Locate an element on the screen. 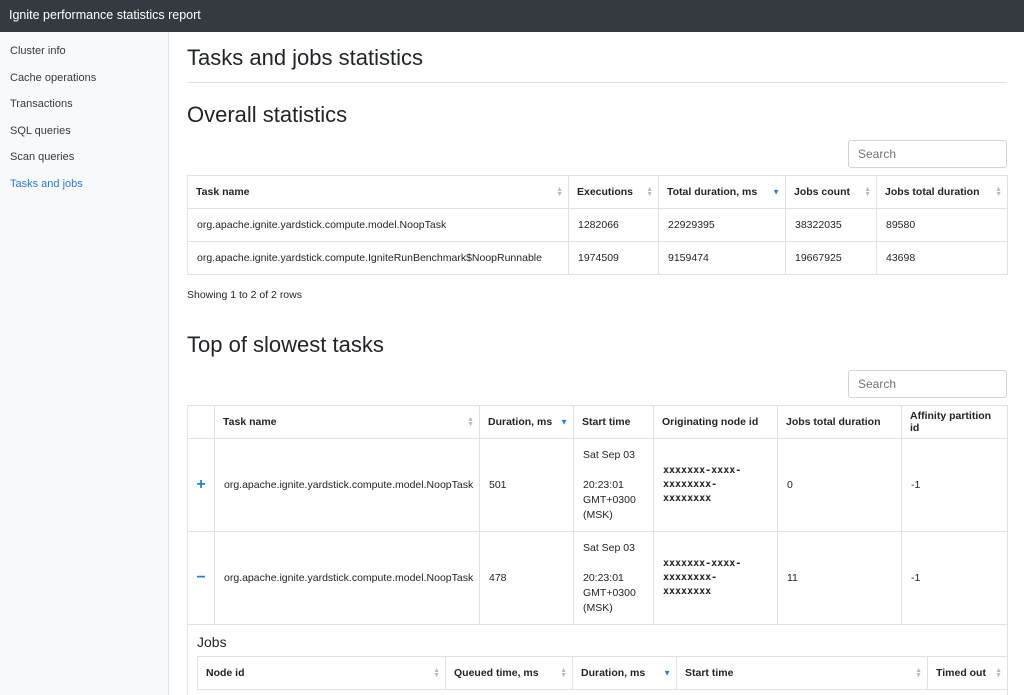 The width and height of the screenshot is (1024, 695). sidebar-item-cache-operations: Cache operations is located at coordinates (53, 78).